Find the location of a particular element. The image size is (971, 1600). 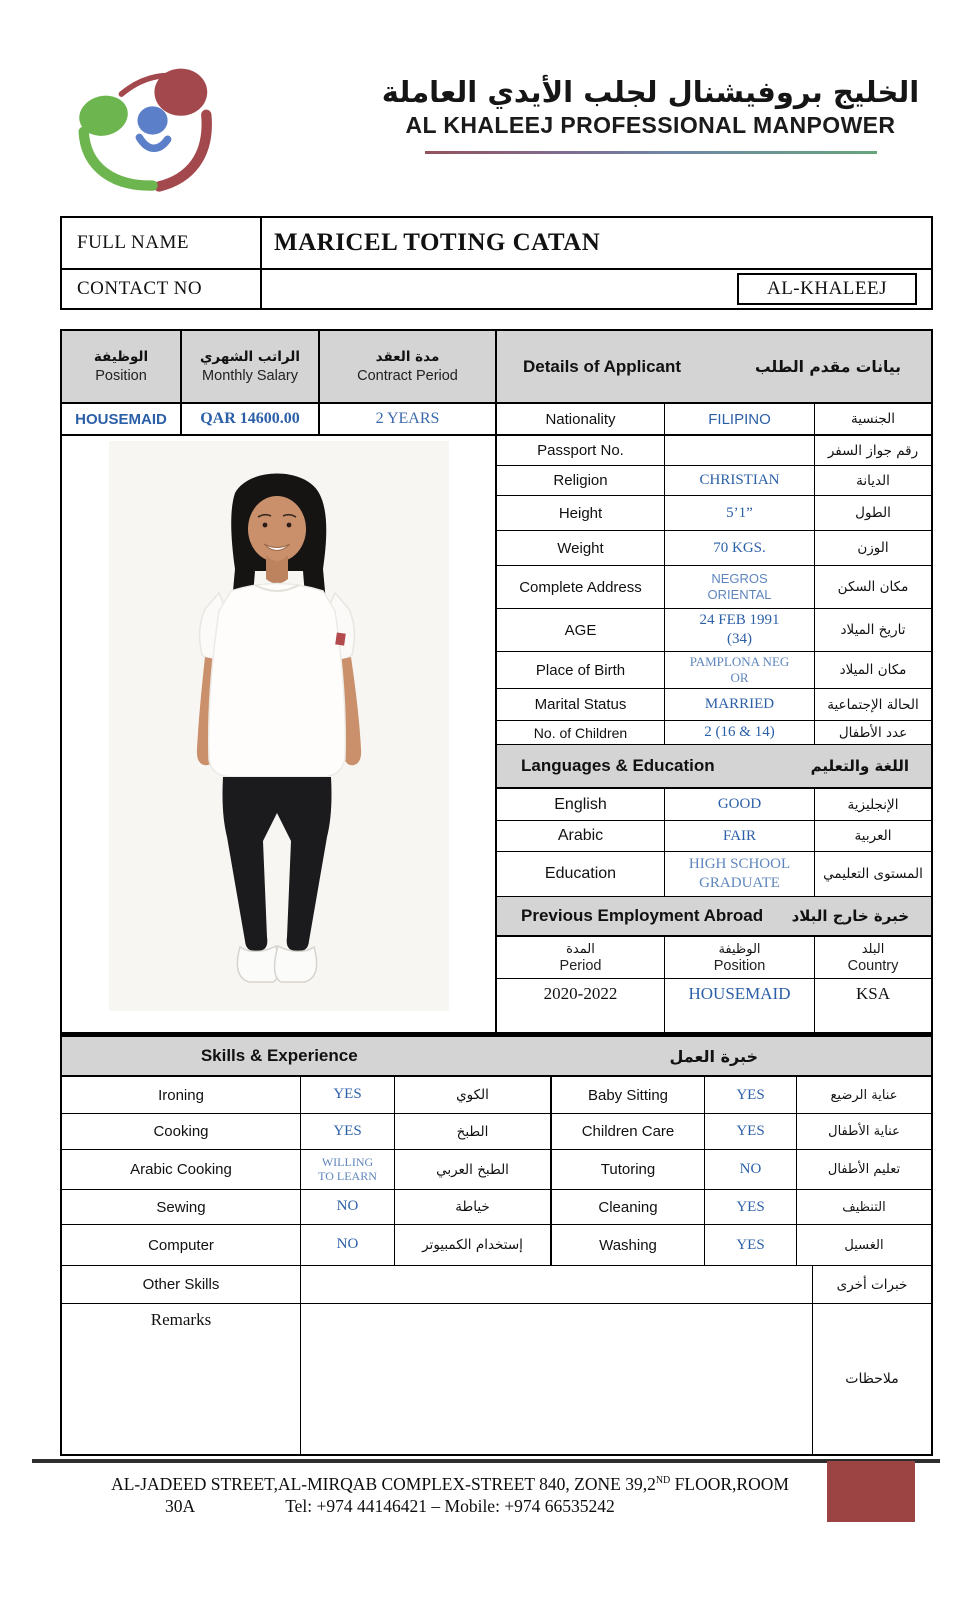

children-label: No. of Children is located at coordinates (581, 732).